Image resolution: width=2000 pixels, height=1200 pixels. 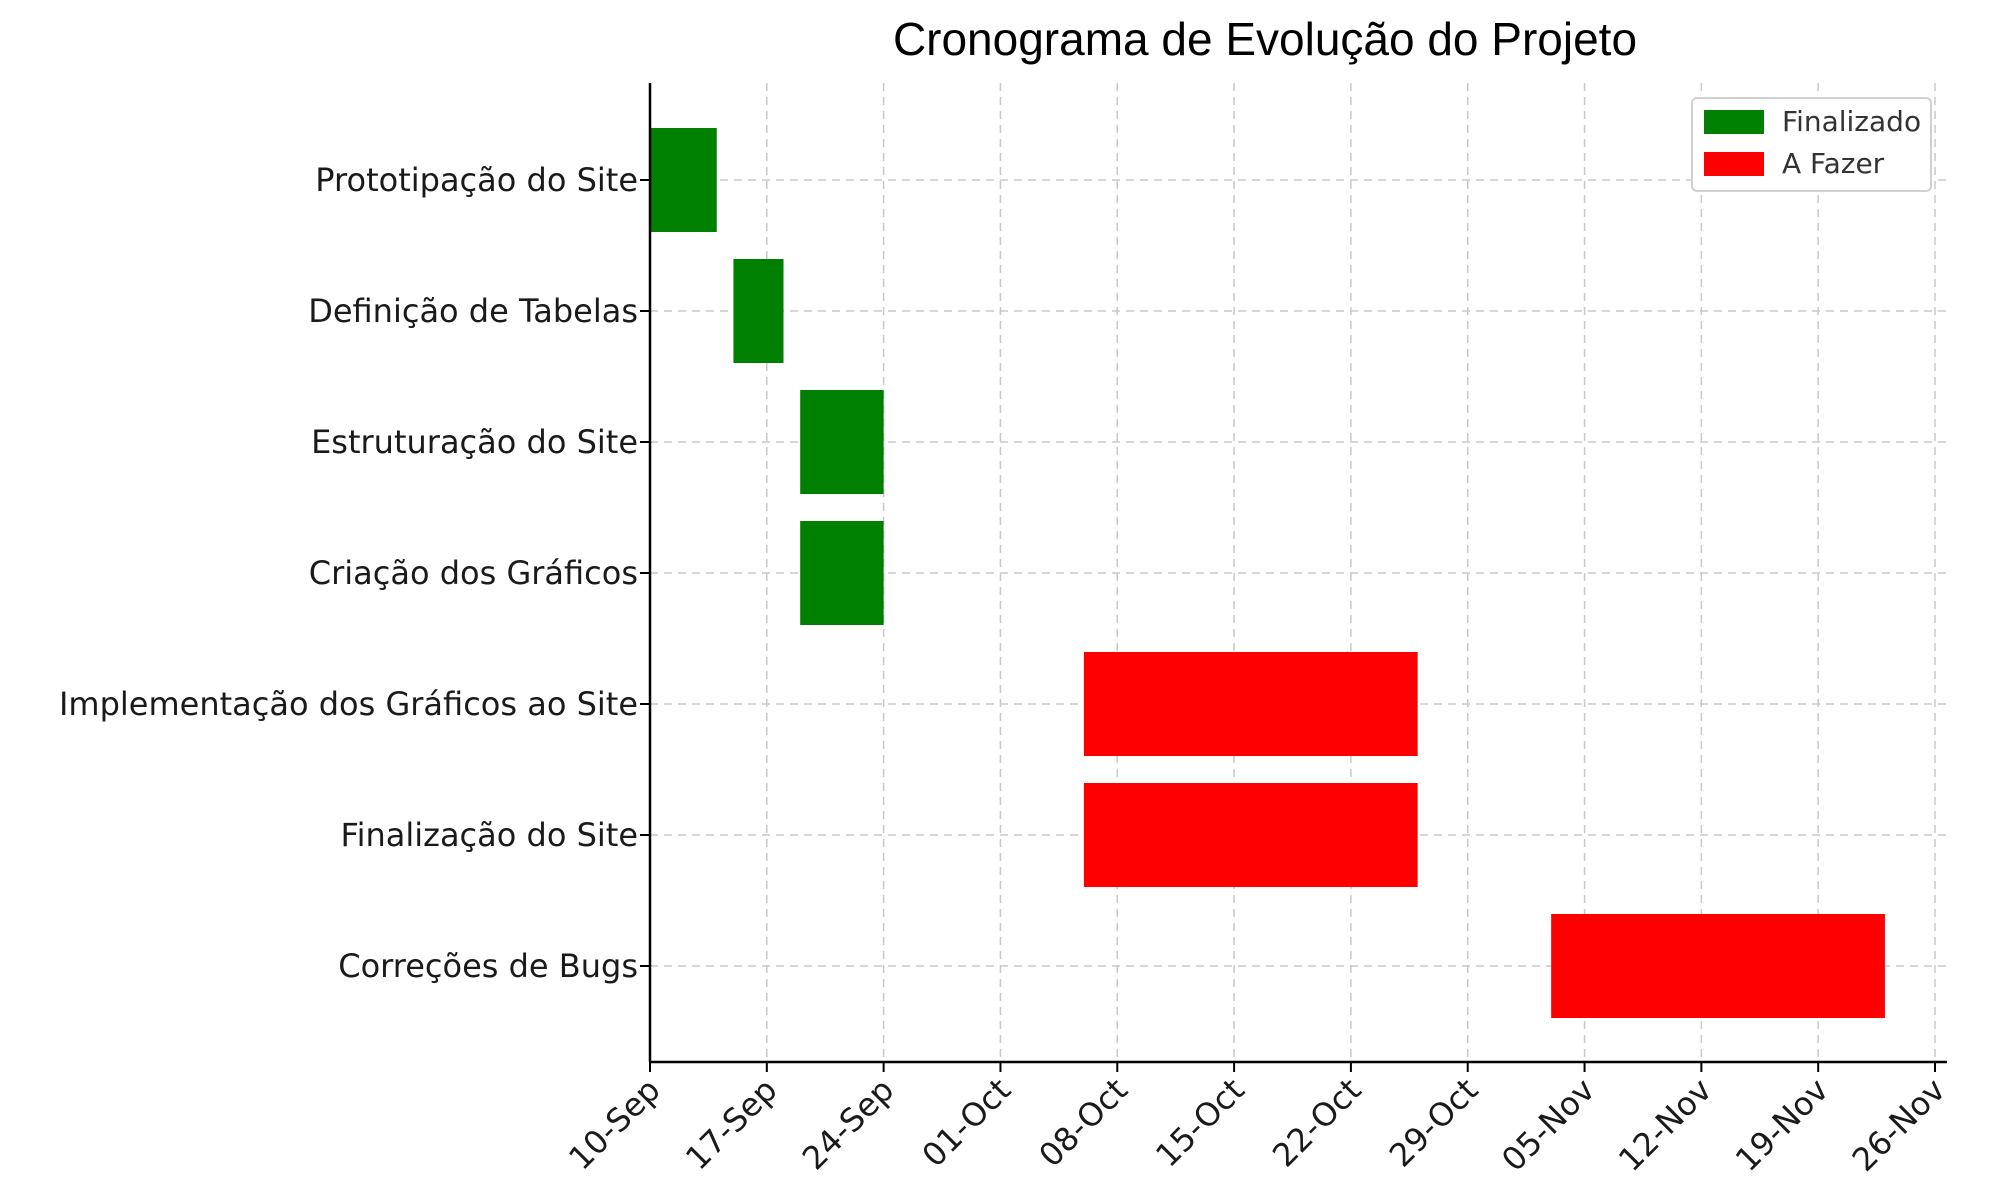 I want to click on x-tick-label: 22-Oct, so click(x=1317, y=1123).